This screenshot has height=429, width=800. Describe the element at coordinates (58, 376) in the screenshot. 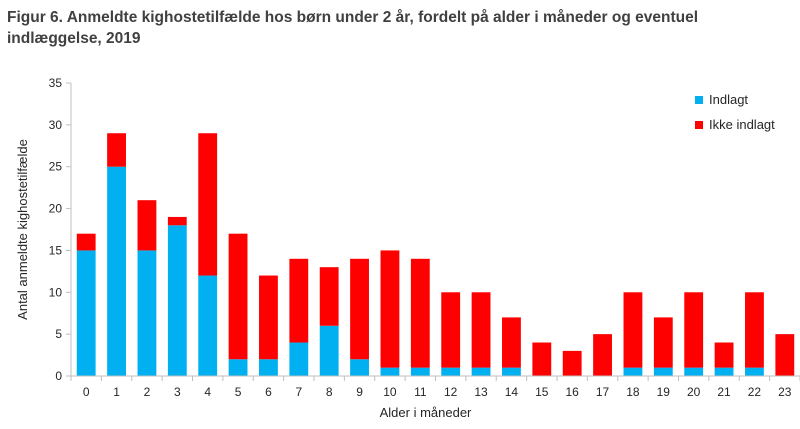

I see `y-tick-label-0: 0` at that location.